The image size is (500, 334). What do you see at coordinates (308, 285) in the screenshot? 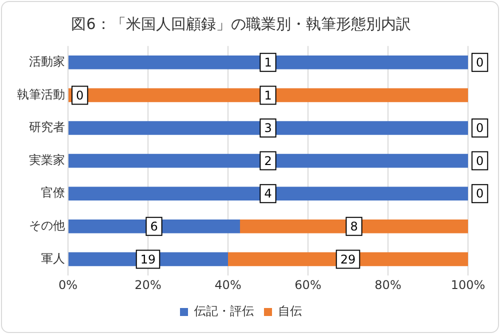
I see `x-tick-label: 60%` at bounding box center [308, 285].